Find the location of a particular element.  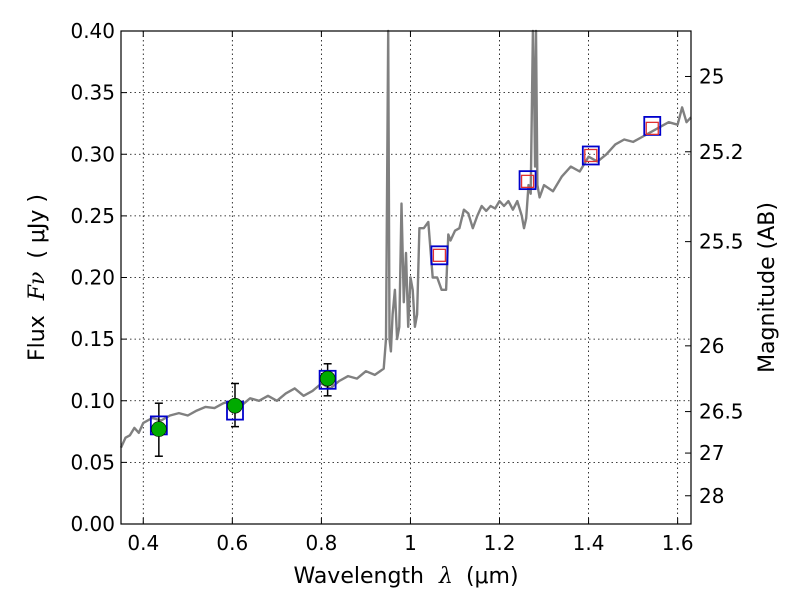

mag-tick-label: 27 is located at coordinates (711, 453).